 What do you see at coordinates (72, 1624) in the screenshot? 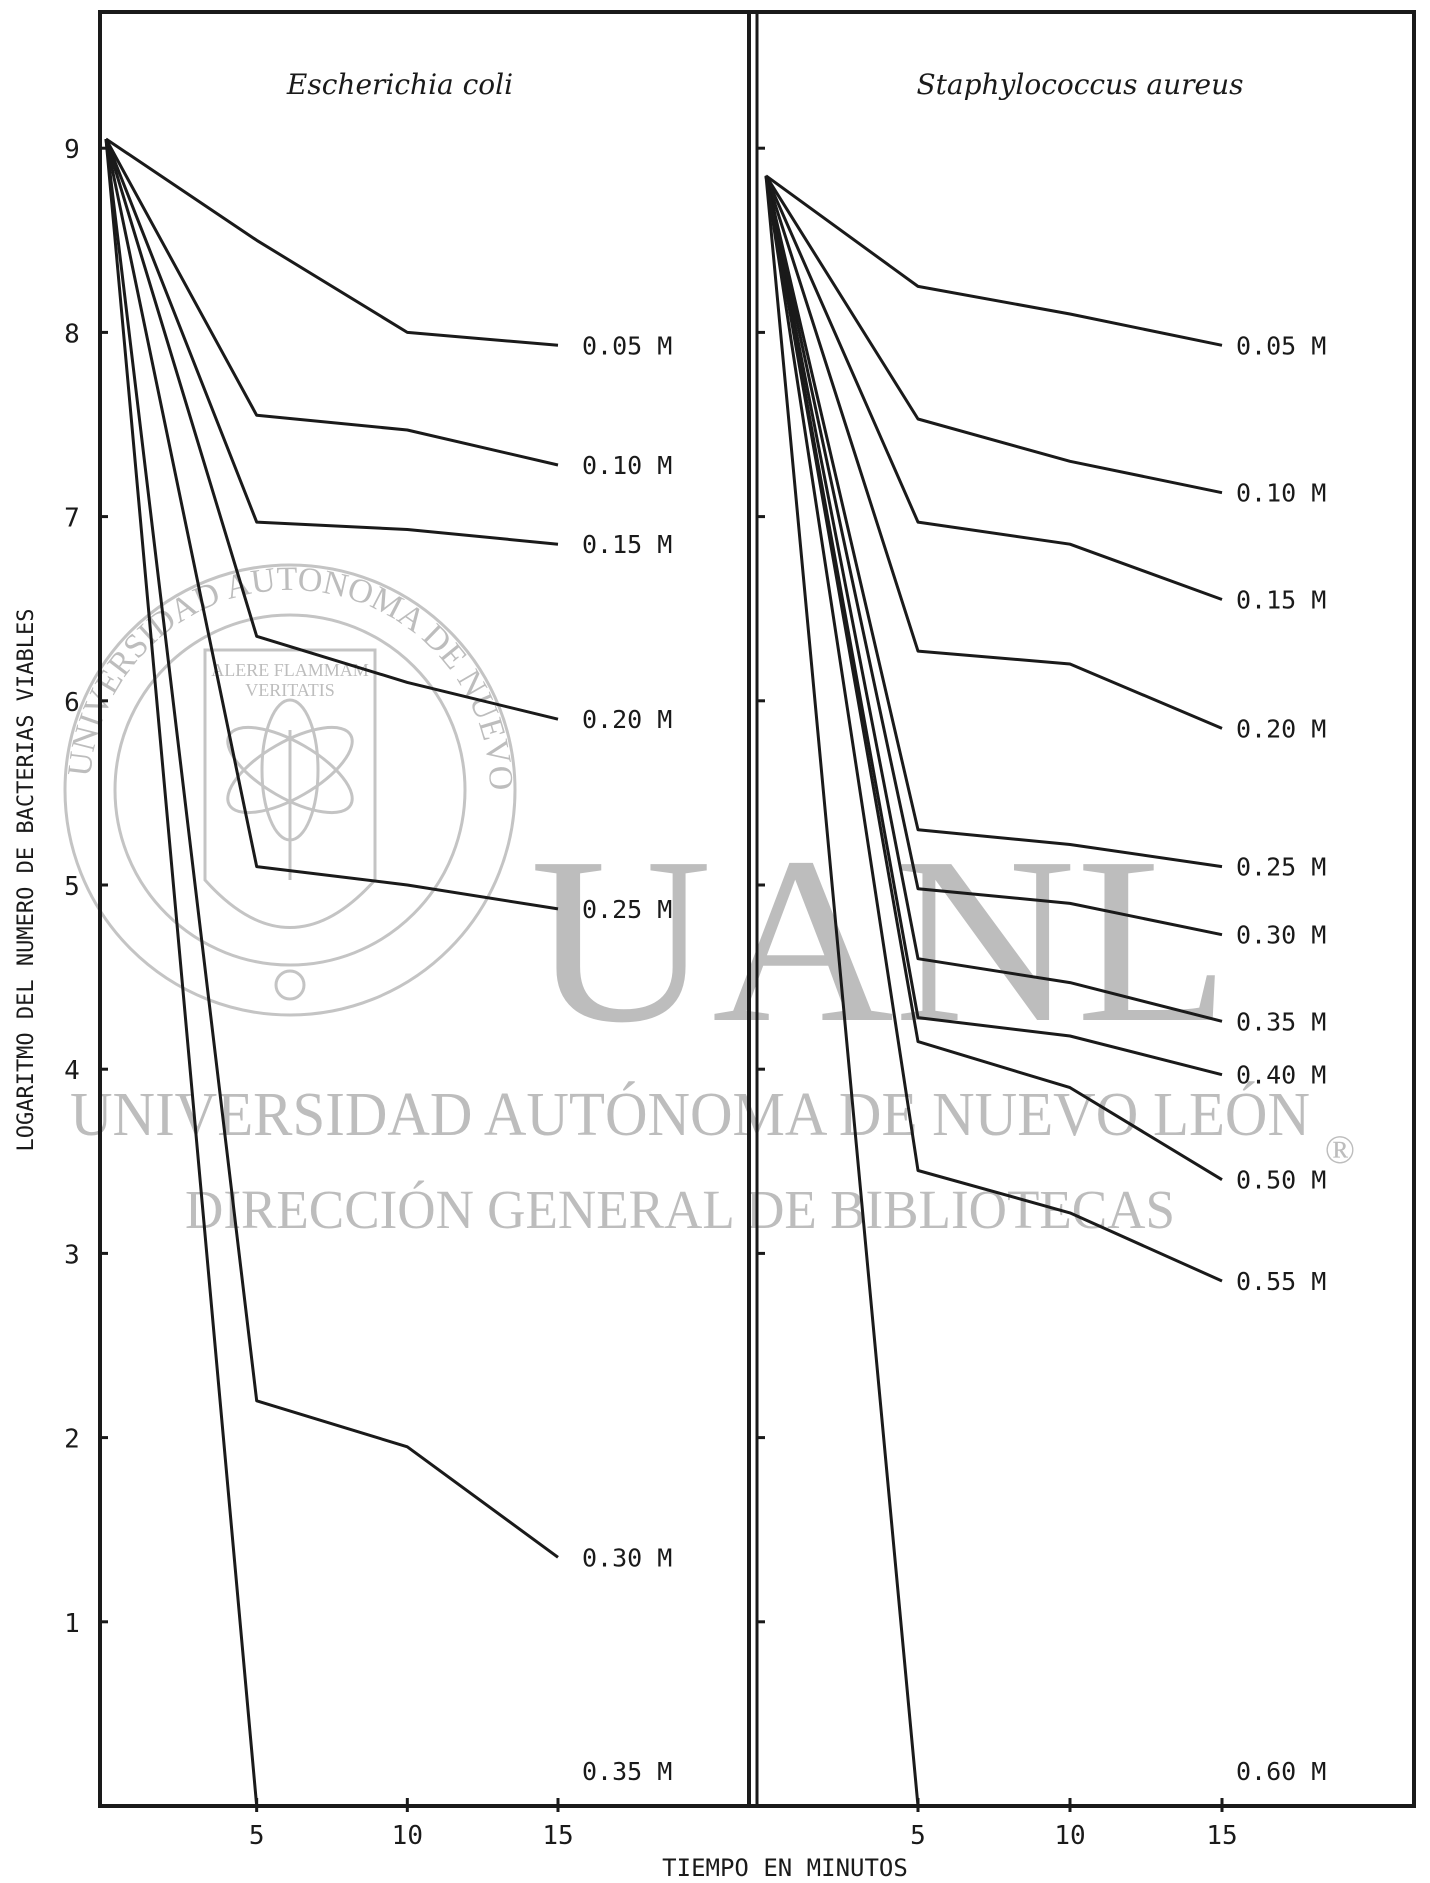
I see `y-tick-label: 1` at bounding box center [72, 1624].